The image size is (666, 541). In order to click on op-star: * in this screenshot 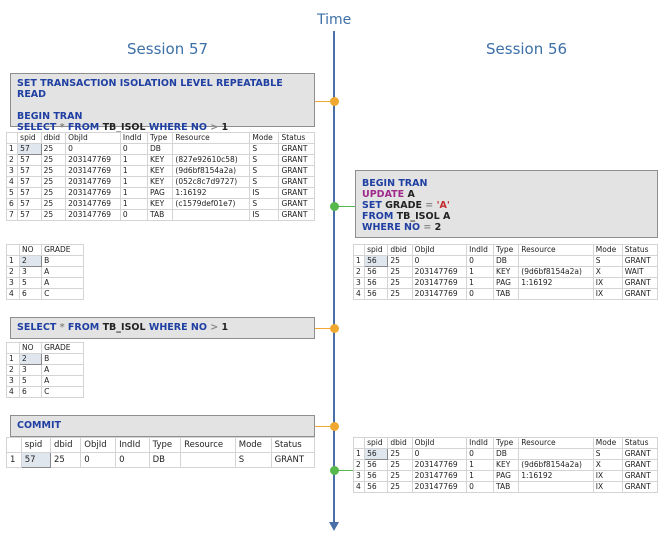, I will do `click(62, 127)`.